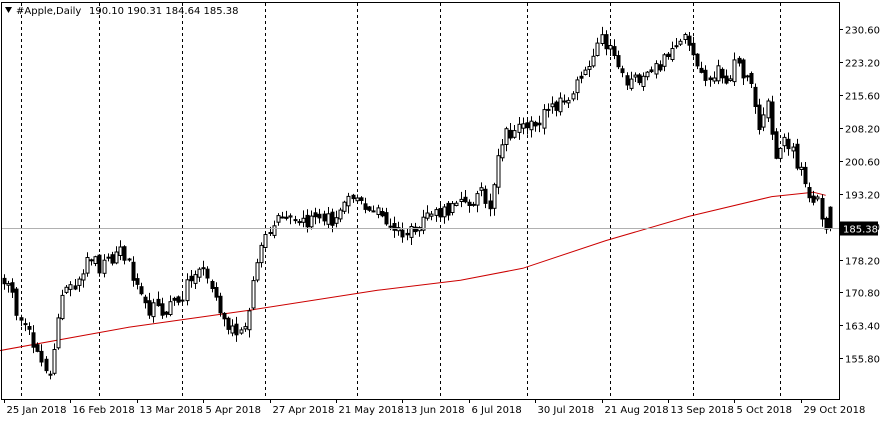 This screenshot has height=424, width=880. Describe the element at coordinates (8, 10) in the screenshot. I see `triangle-down-icon` at that location.